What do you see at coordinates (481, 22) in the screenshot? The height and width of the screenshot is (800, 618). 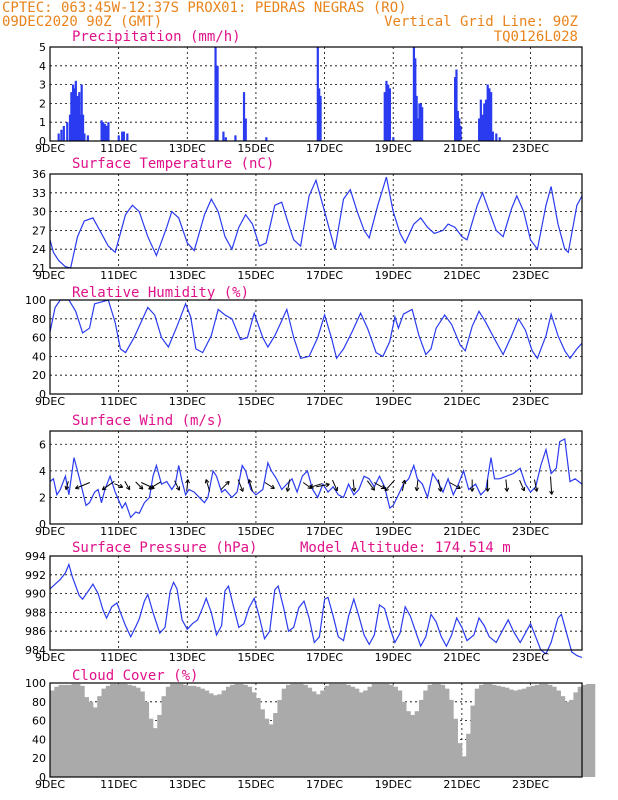 I see `header-grid-note: Vertical Grid Line: 90Z` at bounding box center [481, 22].